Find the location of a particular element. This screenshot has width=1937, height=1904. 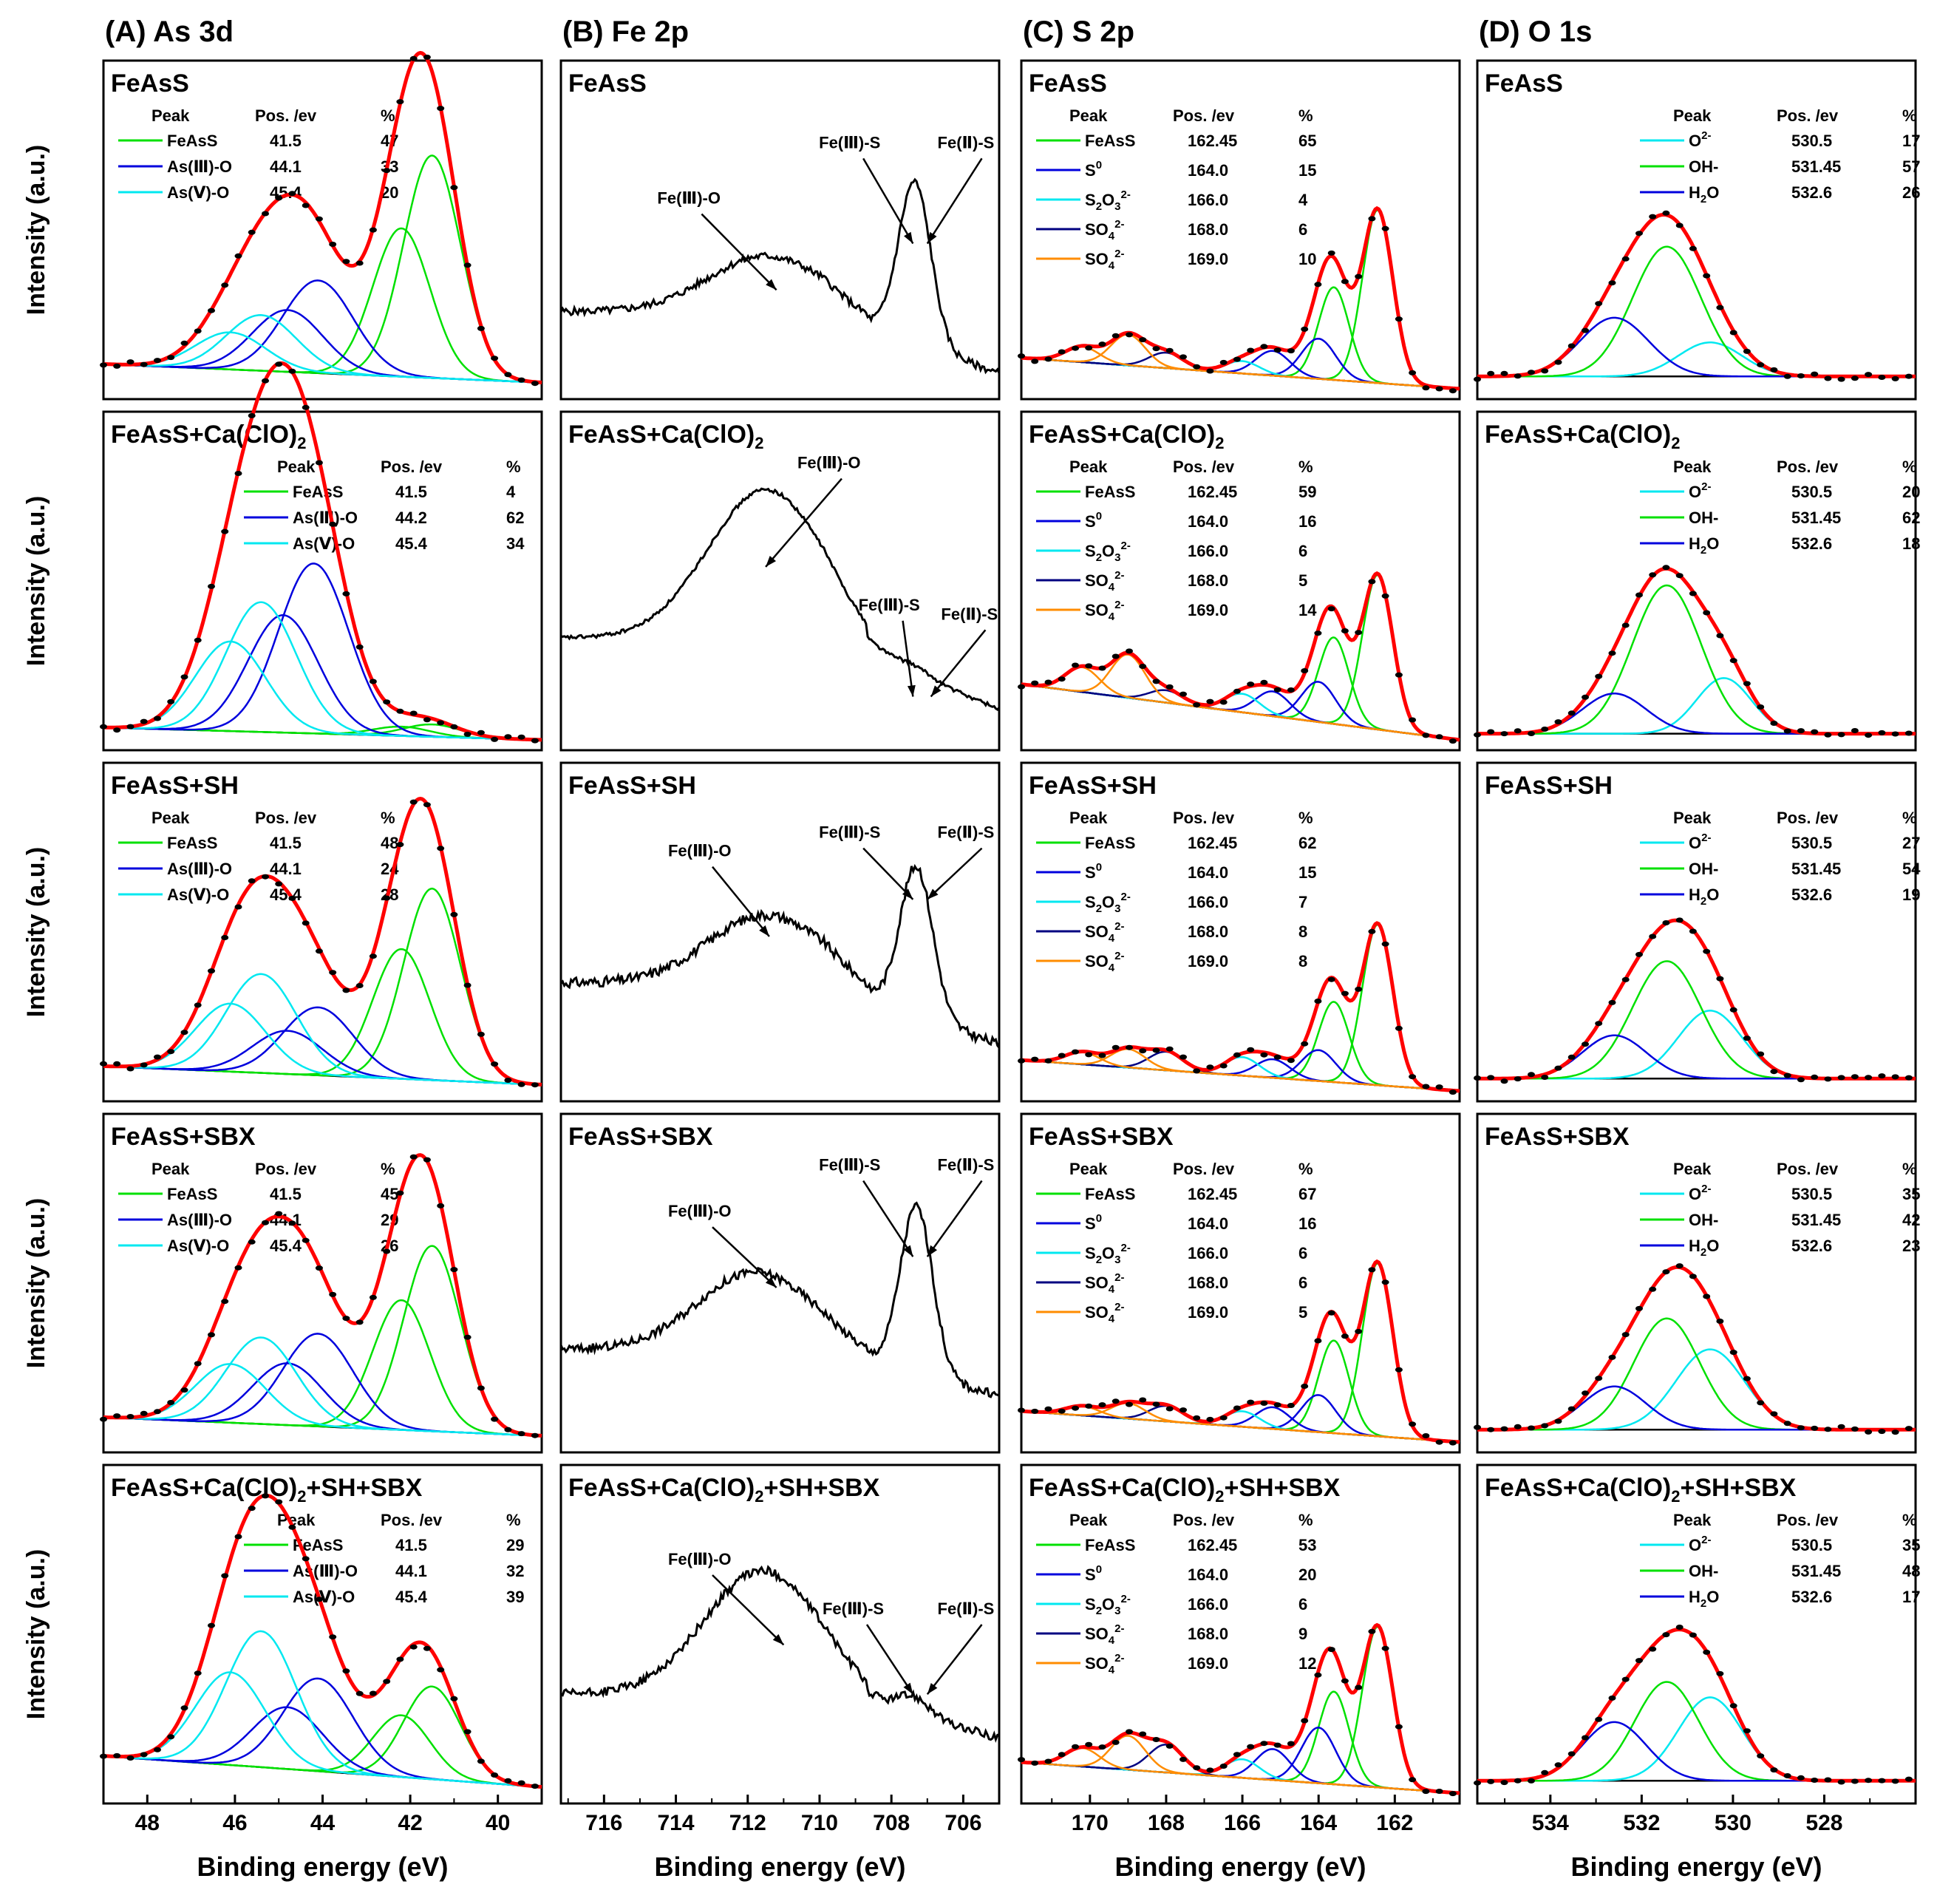

envelope-fit is located at coordinates (322, 1295).